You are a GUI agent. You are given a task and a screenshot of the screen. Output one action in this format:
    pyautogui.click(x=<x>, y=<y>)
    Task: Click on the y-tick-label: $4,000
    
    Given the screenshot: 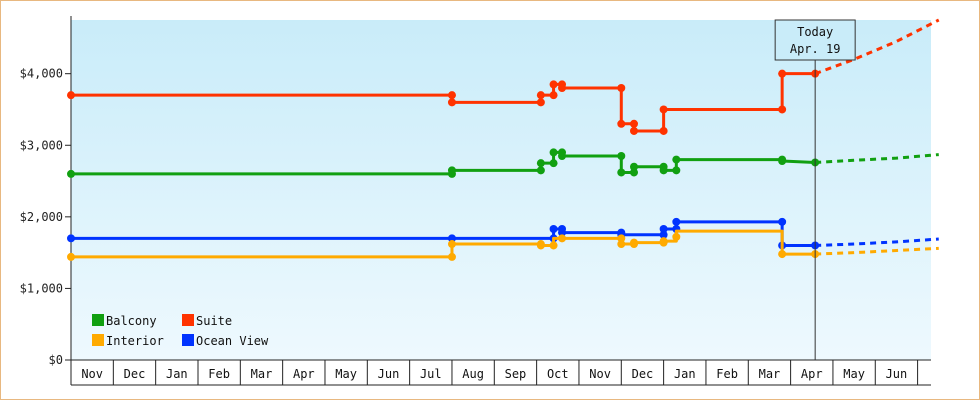 What is the action you would take?
    pyautogui.click(x=41, y=74)
    